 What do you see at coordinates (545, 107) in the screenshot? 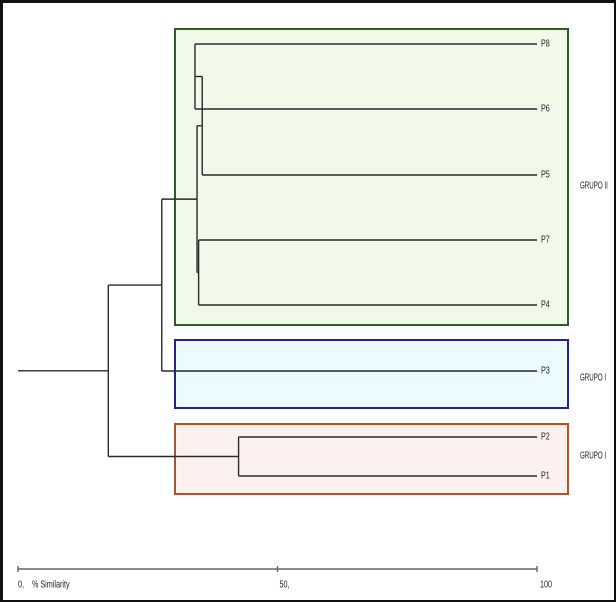
I see `leaf-label-p6: P6` at bounding box center [545, 107].